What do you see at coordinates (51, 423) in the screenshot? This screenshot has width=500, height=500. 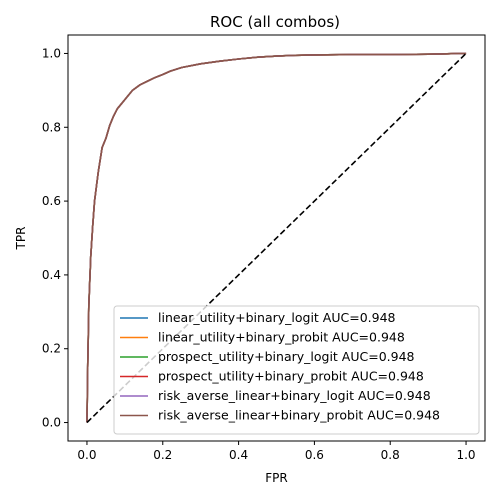 I see `y-tick-label: 0.0` at bounding box center [51, 423].